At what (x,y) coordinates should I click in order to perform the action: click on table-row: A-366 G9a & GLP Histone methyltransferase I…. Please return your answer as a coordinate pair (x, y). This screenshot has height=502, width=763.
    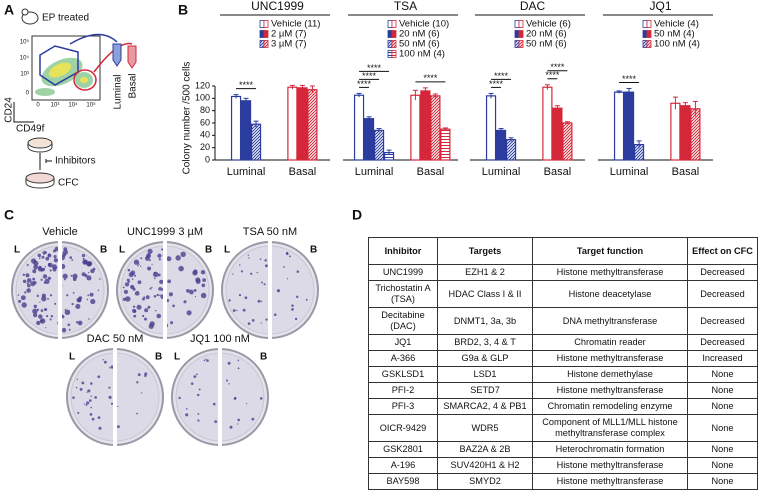
    Looking at the image, I should click on (563, 358).